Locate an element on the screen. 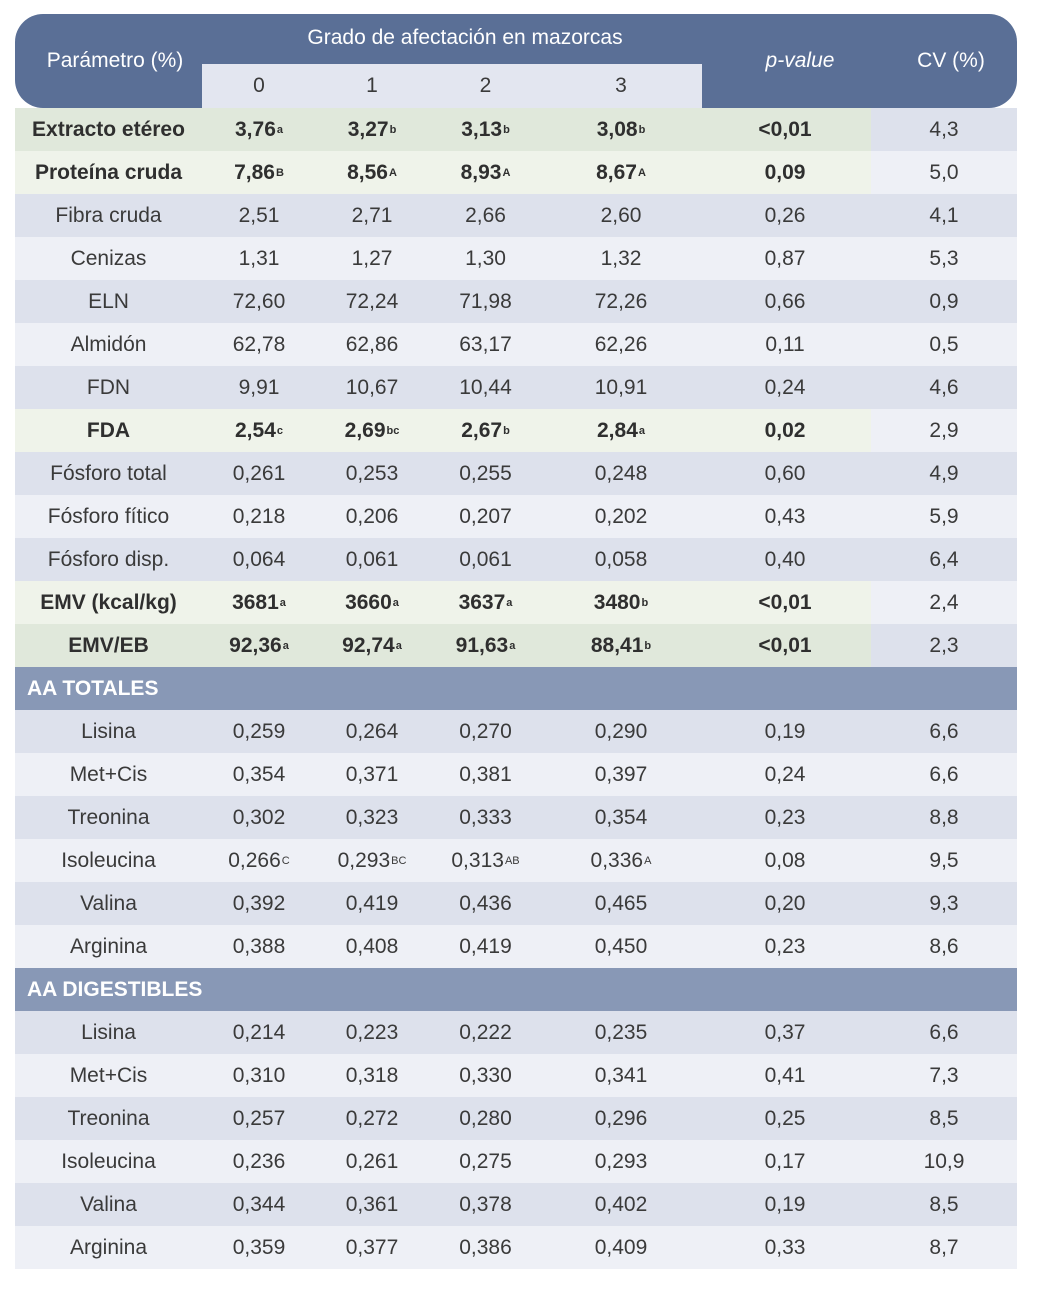  value-cell-level-3: 0,293 is located at coordinates (621, 1161).